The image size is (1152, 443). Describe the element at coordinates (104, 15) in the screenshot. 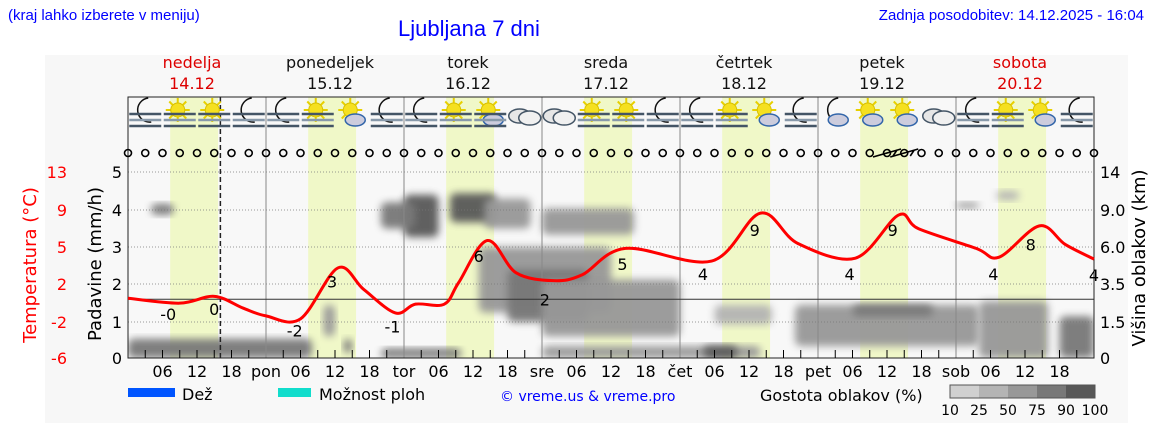

I see `location-hint: (kraj lahko izberete v meniju)` at that location.